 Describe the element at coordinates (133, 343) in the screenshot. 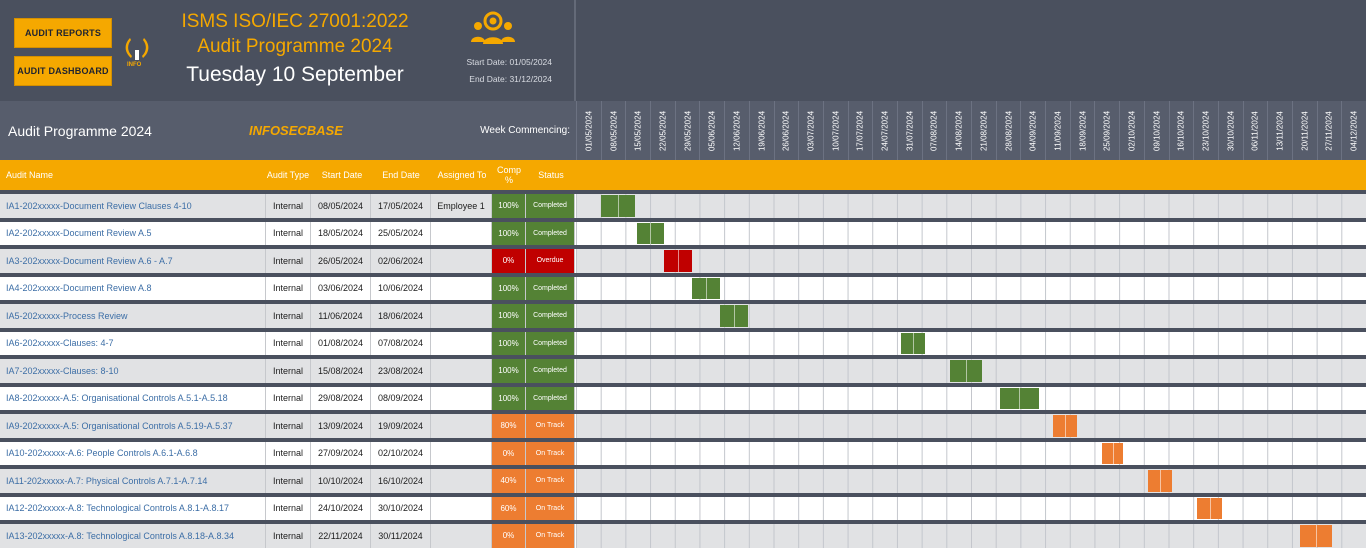

I see `audit-name-link: IA6-202xxxxx-Clauses: 4-7` at that location.